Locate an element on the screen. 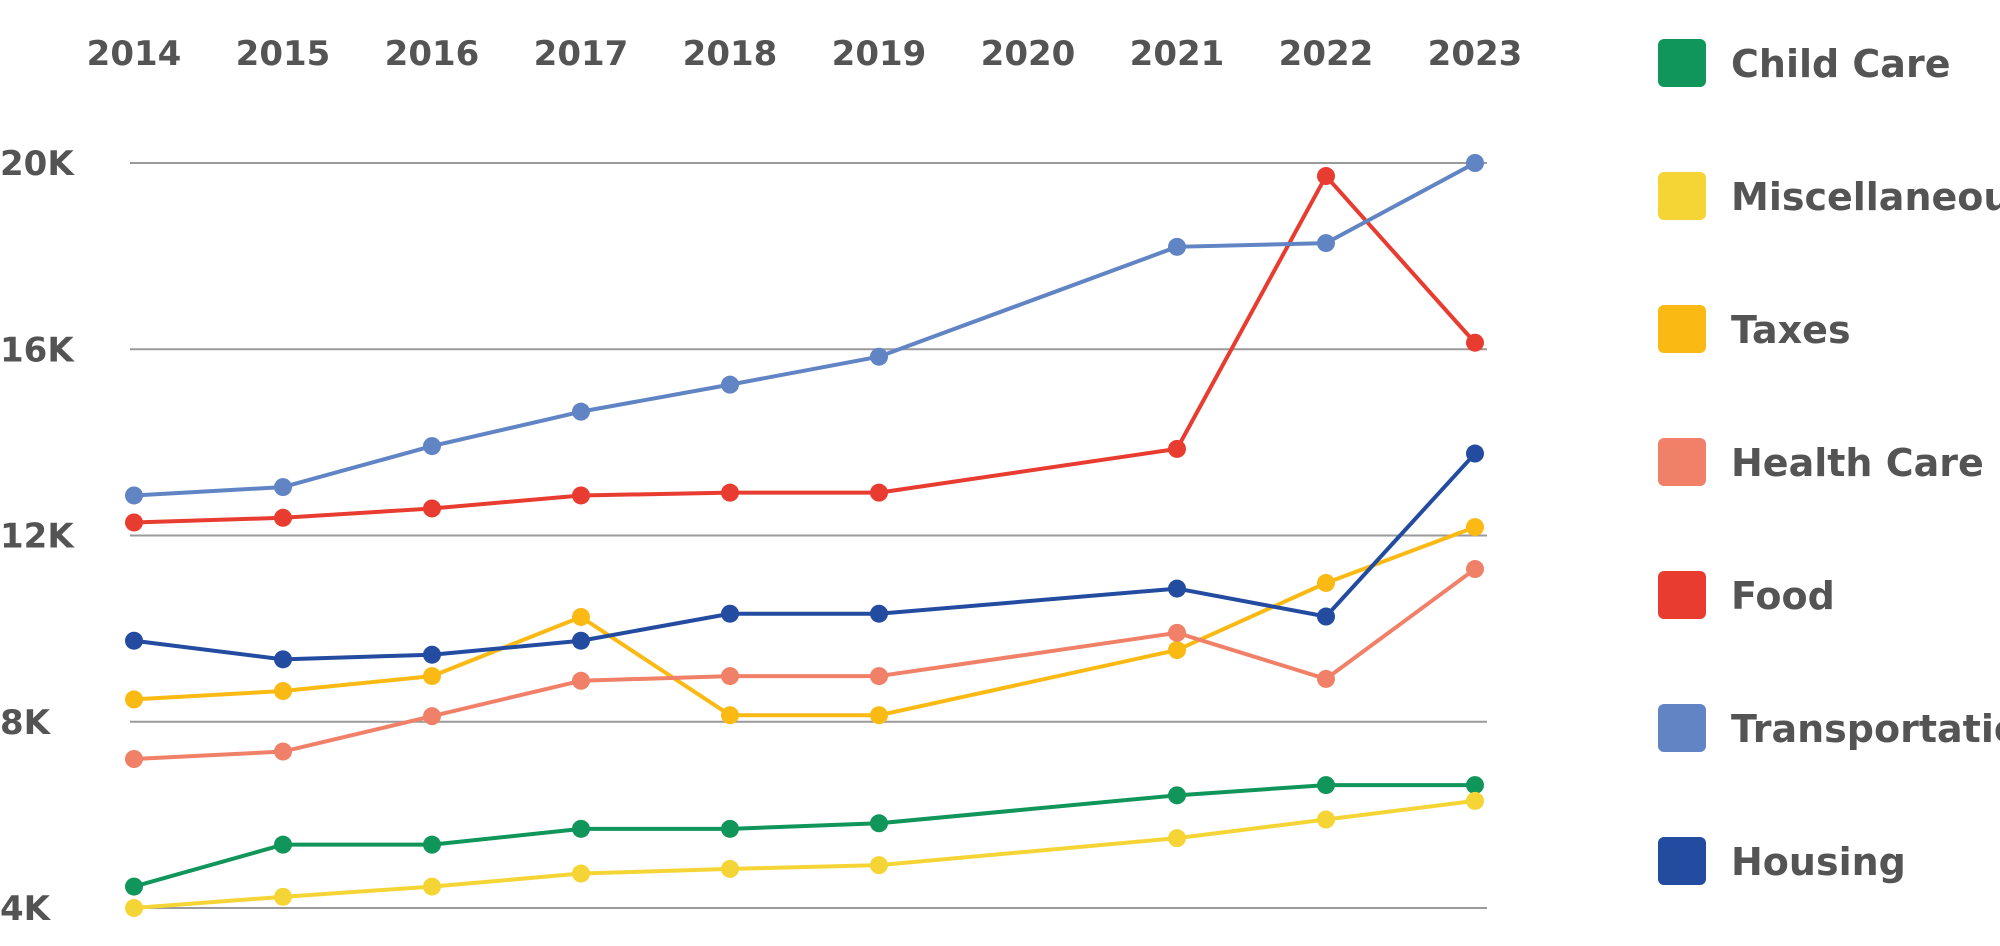 The height and width of the screenshot is (946, 2000). legend-label-child-care: Child Care is located at coordinates (1840, 64).